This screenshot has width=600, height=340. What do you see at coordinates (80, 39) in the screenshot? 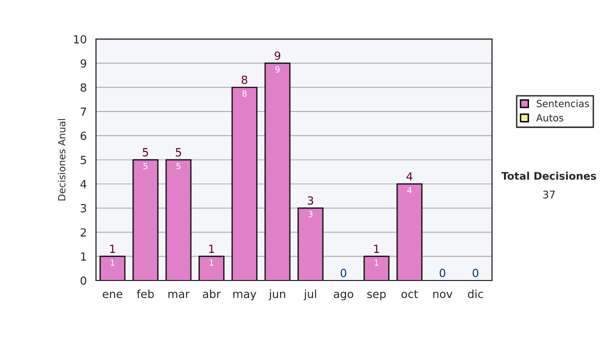
I see `y-tick-label: 10` at bounding box center [80, 39].